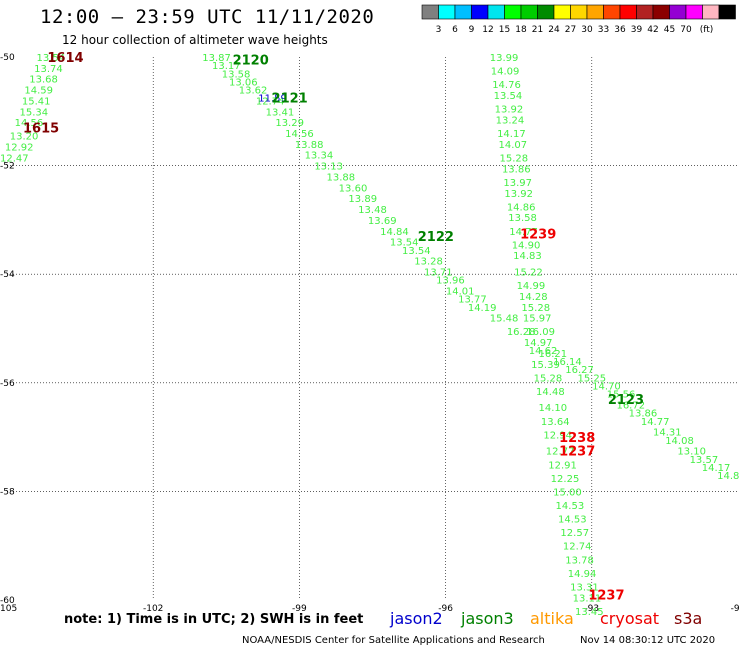  I want to click on legend-altika: altika, so click(552, 618).